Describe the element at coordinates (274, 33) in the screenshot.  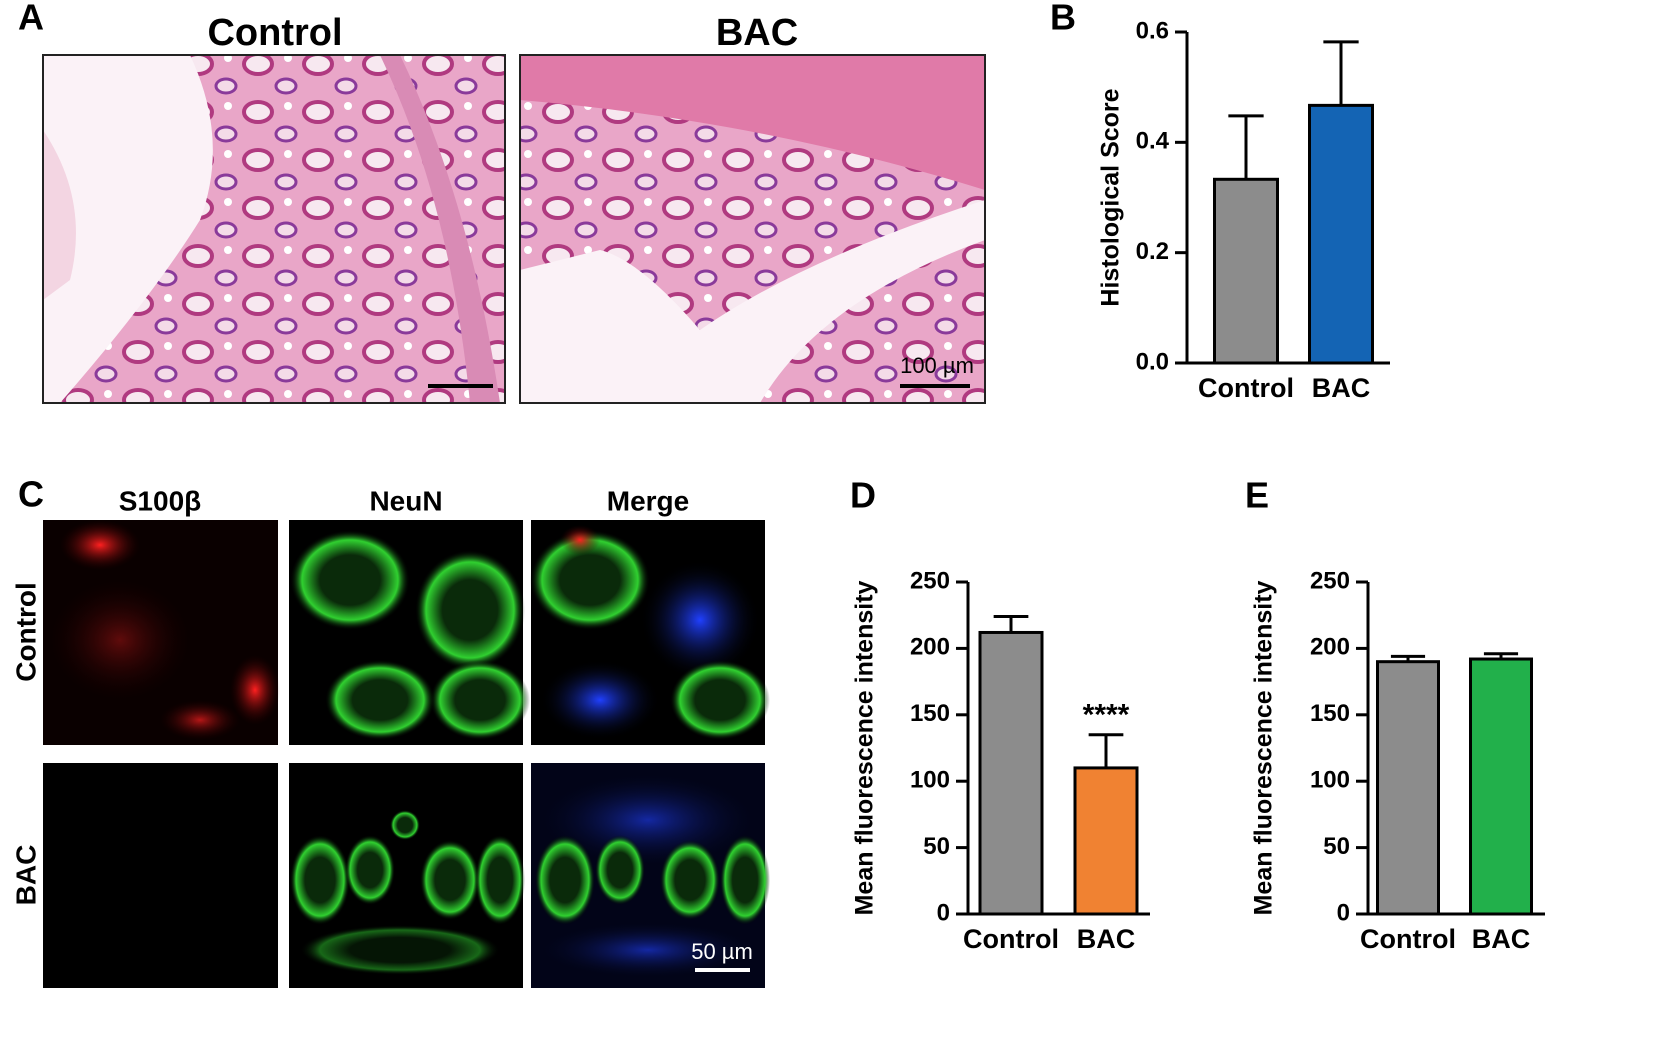
I see `column-label: Control` at that location.